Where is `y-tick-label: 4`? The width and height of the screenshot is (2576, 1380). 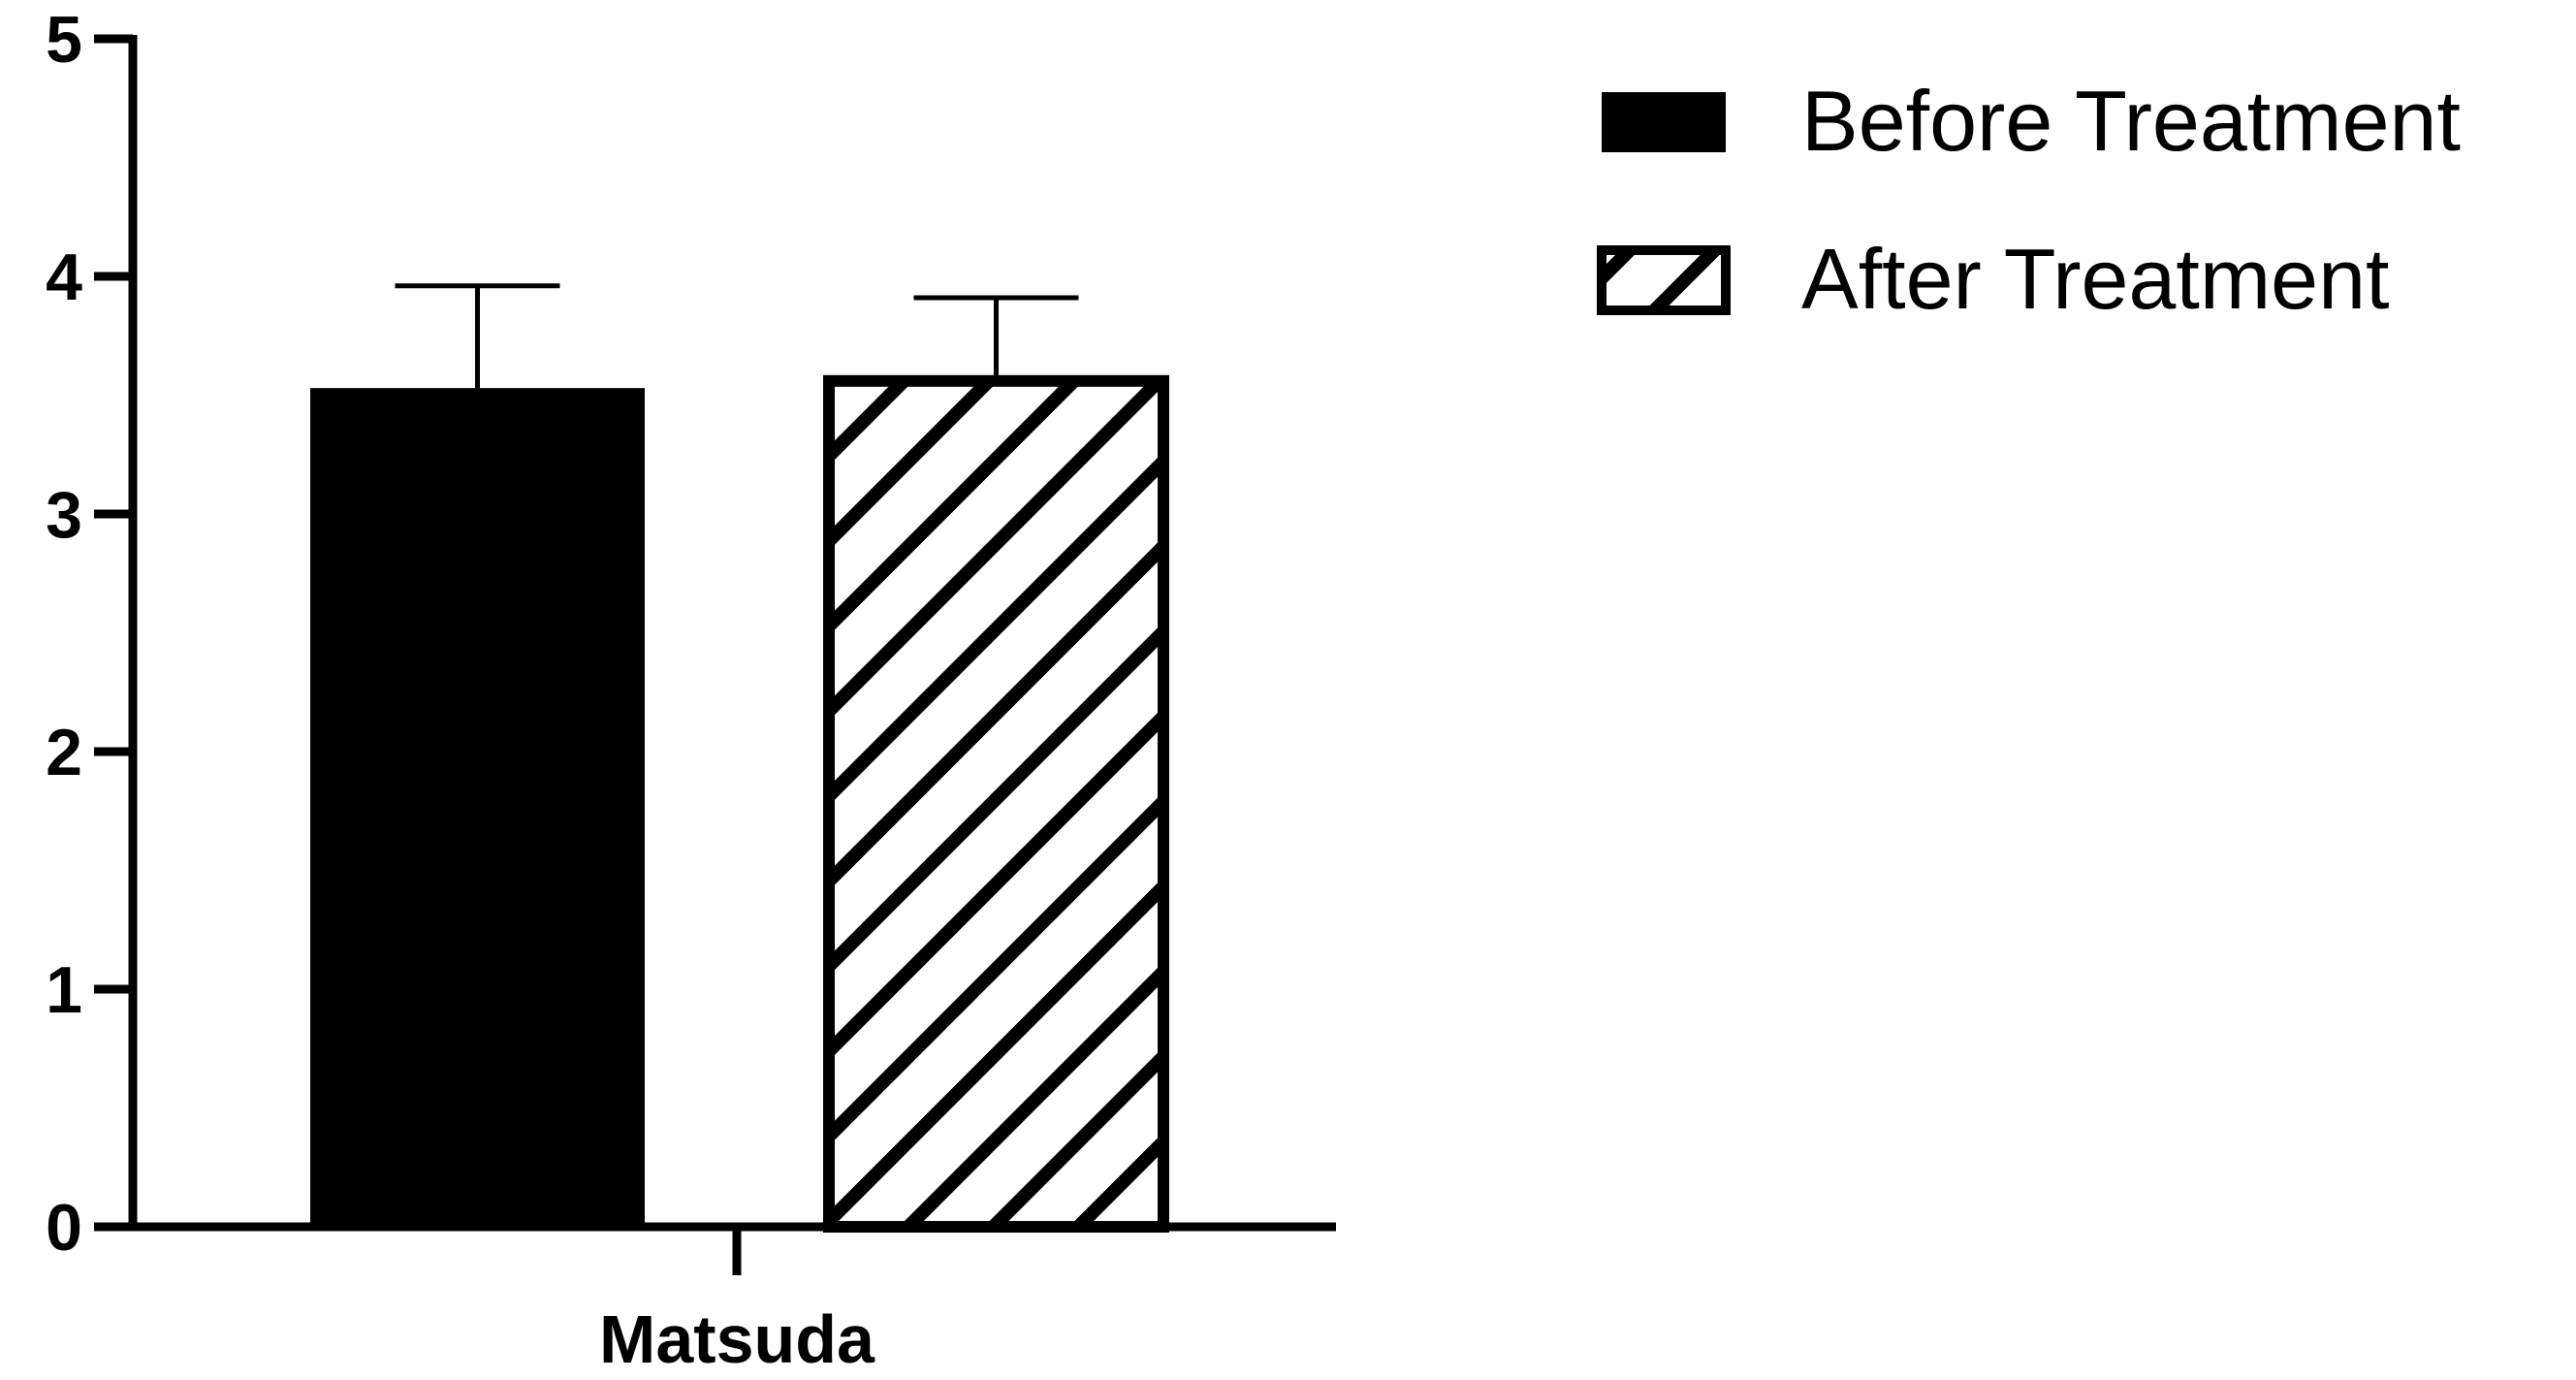 y-tick-label: 4 is located at coordinates (64, 278).